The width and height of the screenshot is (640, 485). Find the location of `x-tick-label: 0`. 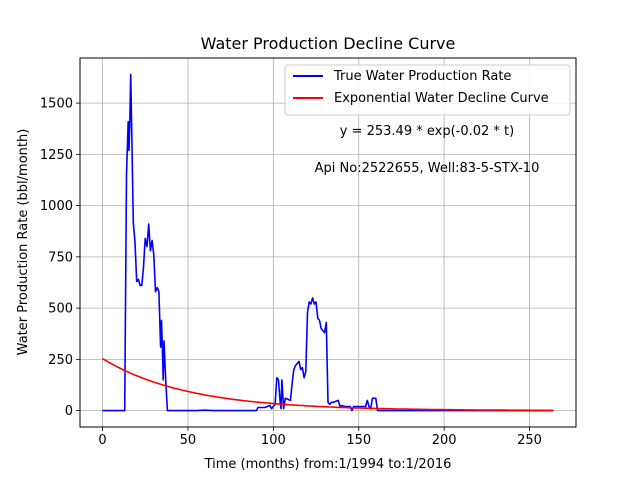

x-tick-label: 0 is located at coordinates (102, 440).